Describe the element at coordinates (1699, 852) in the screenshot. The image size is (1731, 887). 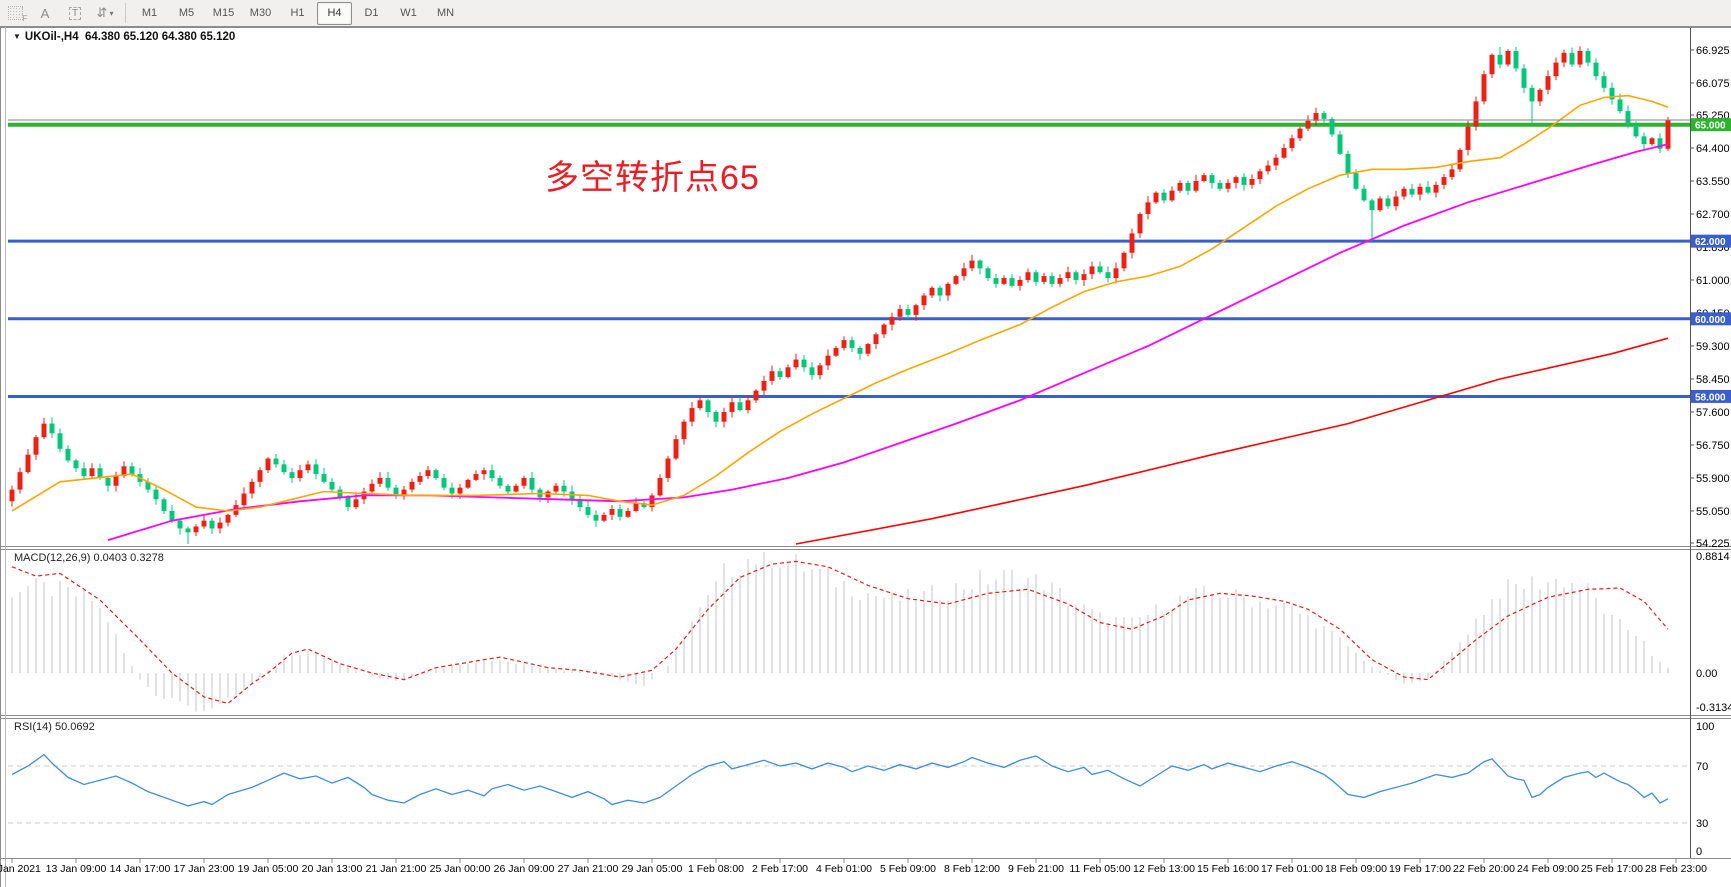
I see `svg-text: 0` at that location.